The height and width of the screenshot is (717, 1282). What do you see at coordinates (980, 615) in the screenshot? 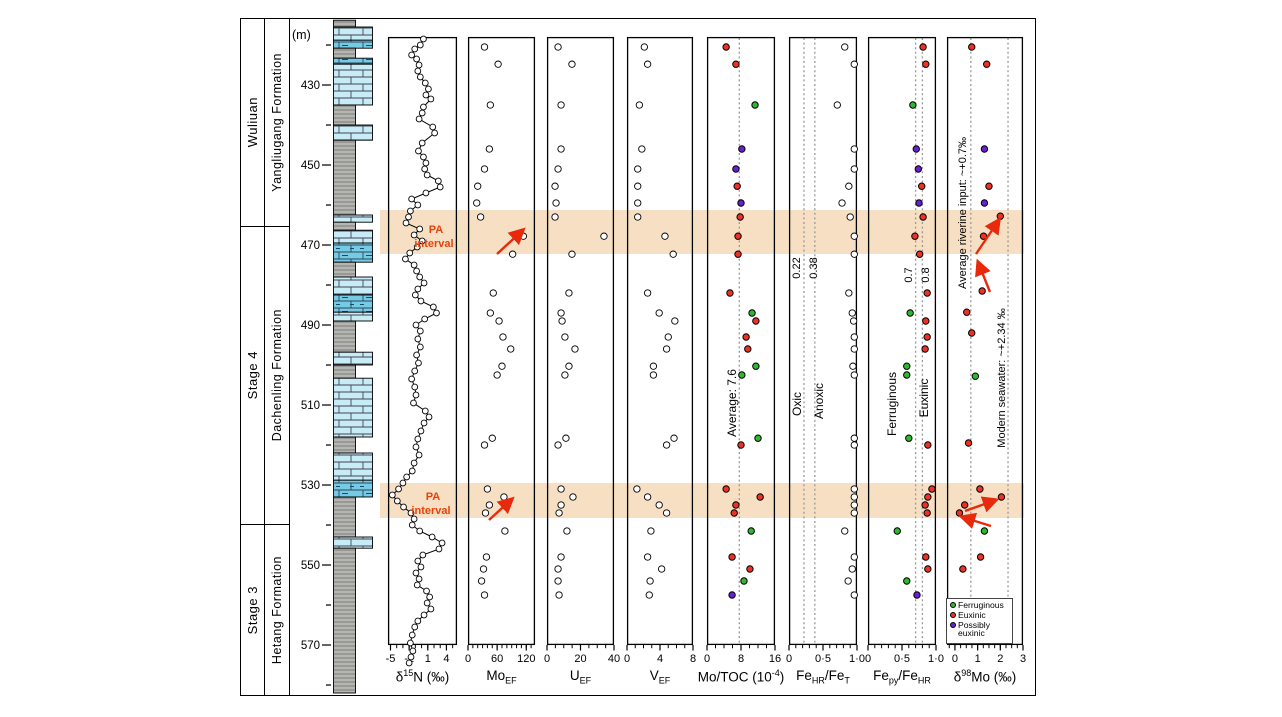
I see `legend-item: Euxinic` at bounding box center [980, 615].